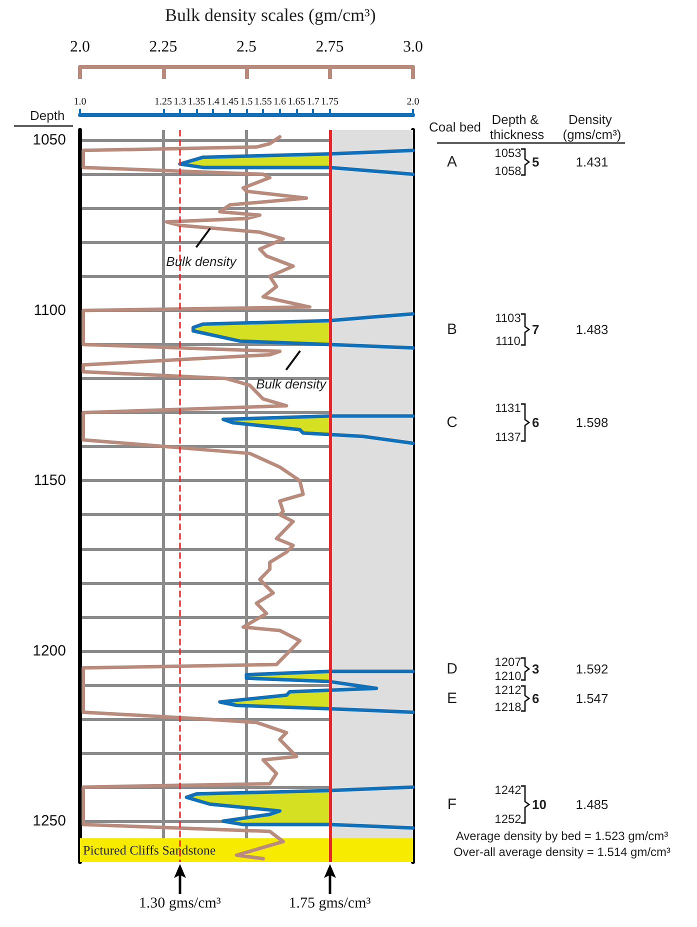  What do you see at coordinates (452, 162) in the screenshot?
I see `text: A` at bounding box center [452, 162].